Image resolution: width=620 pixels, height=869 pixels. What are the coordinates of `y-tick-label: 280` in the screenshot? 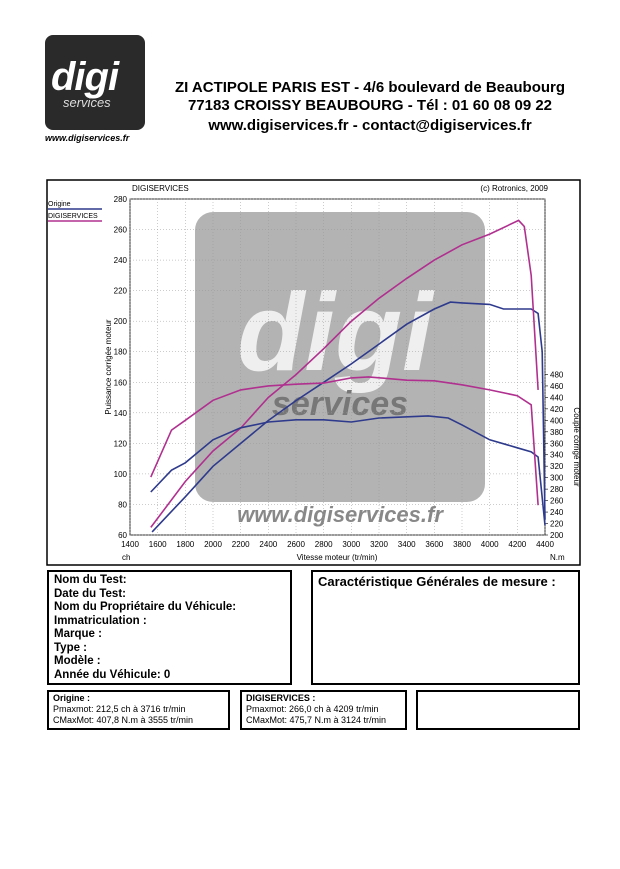 It's located at (121, 199).